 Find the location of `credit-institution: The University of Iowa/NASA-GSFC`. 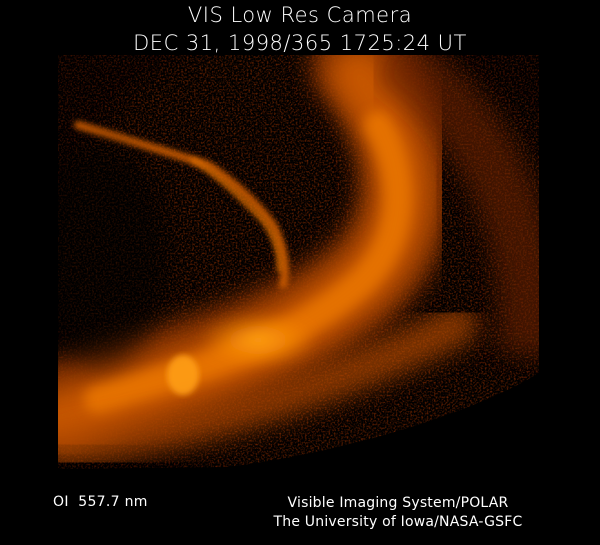

credit-institution: The University of Iowa/NASA-GSFC is located at coordinates (398, 522).